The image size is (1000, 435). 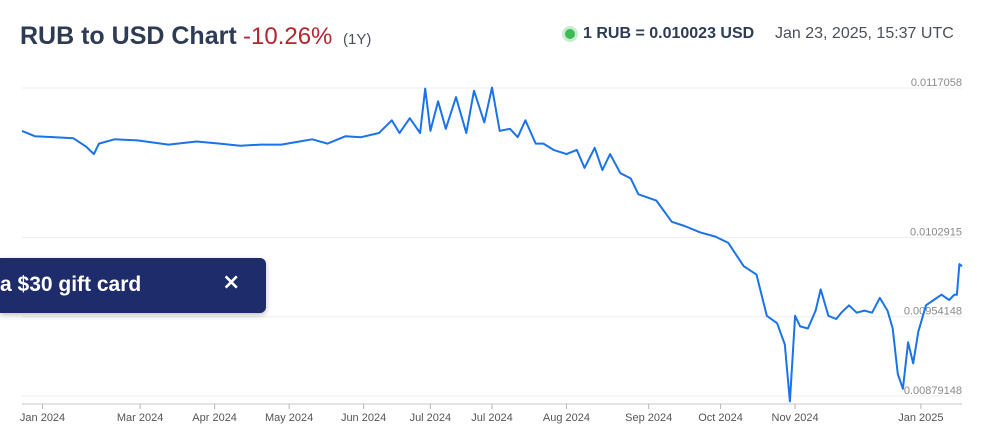 I want to click on live-status-icon, so click(x=570, y=34).